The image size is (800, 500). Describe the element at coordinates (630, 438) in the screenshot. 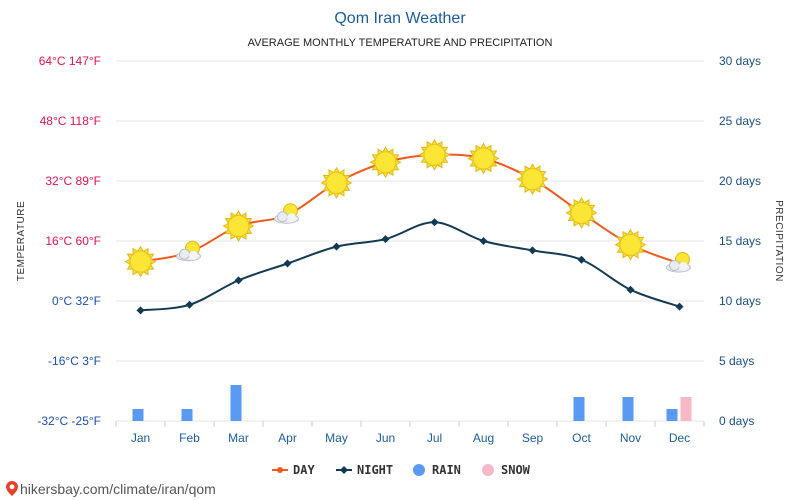

I see `month-label: Nov` at that location.